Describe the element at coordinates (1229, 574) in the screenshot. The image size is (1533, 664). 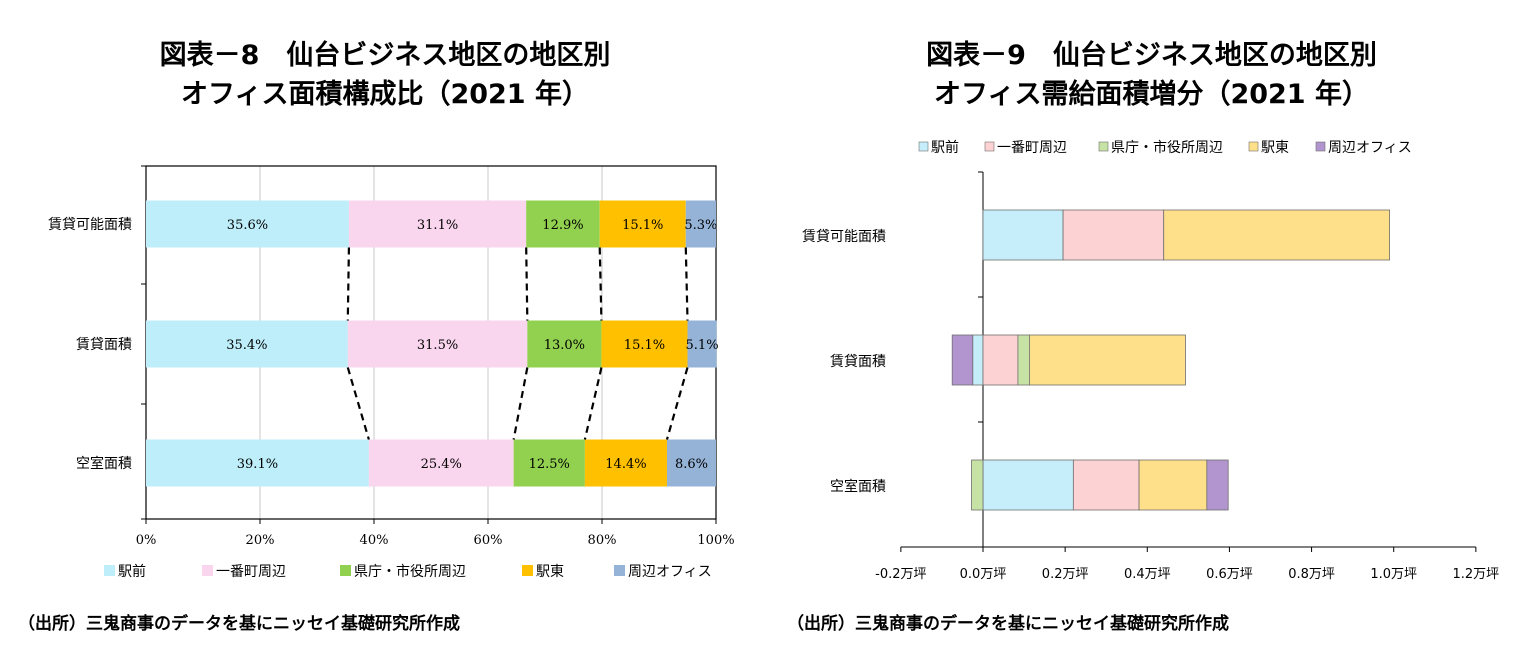
I see `chart2-x-tick-label: 0.6万坪` at that location.